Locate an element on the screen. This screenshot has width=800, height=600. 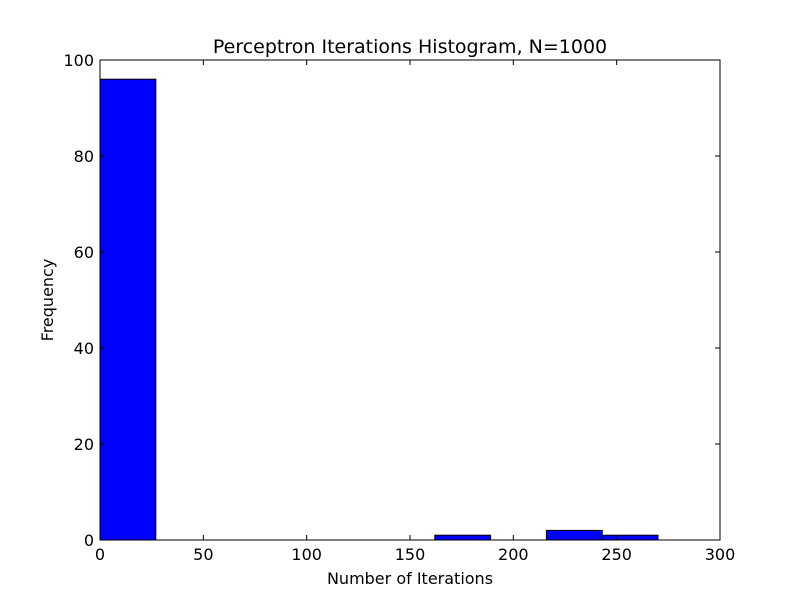
x-tick-label: 100 is located at coordinates (306, 554).